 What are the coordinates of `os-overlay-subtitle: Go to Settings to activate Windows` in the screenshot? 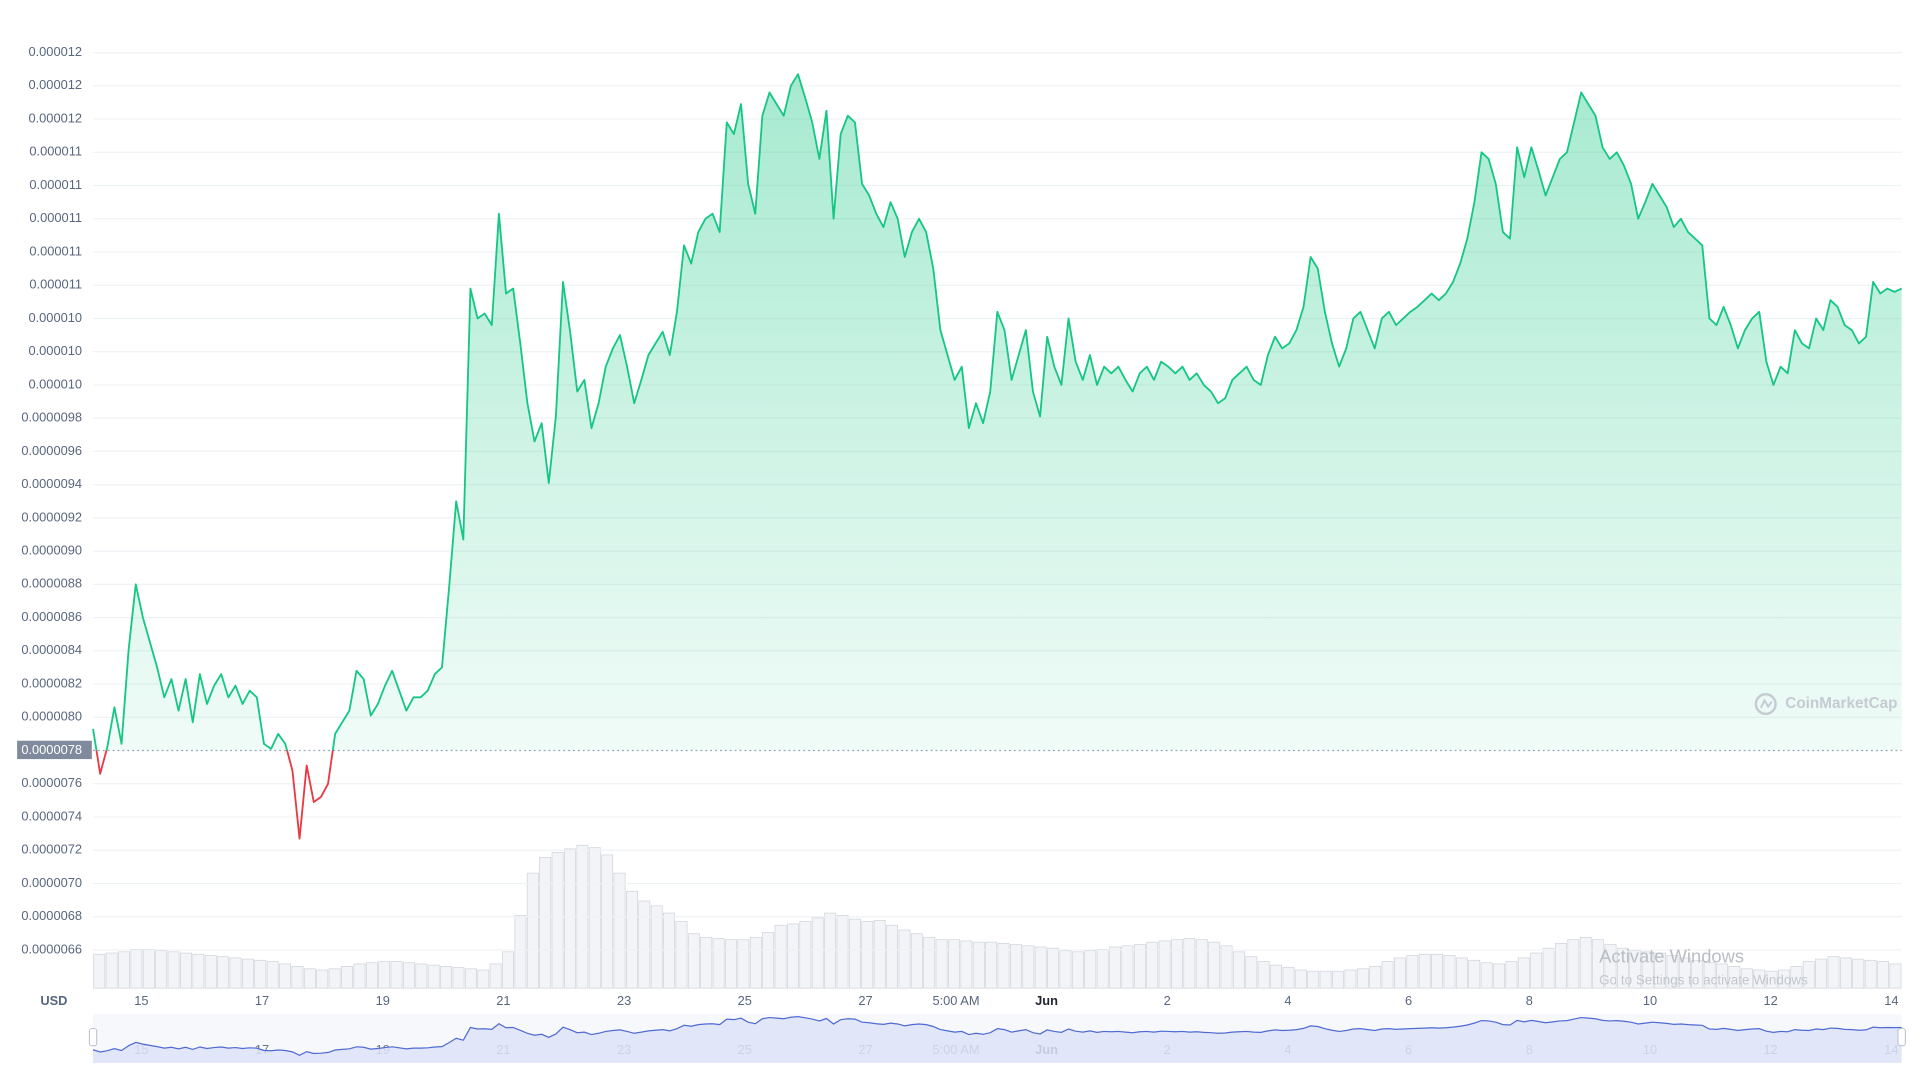 It's located at (1703, 979).